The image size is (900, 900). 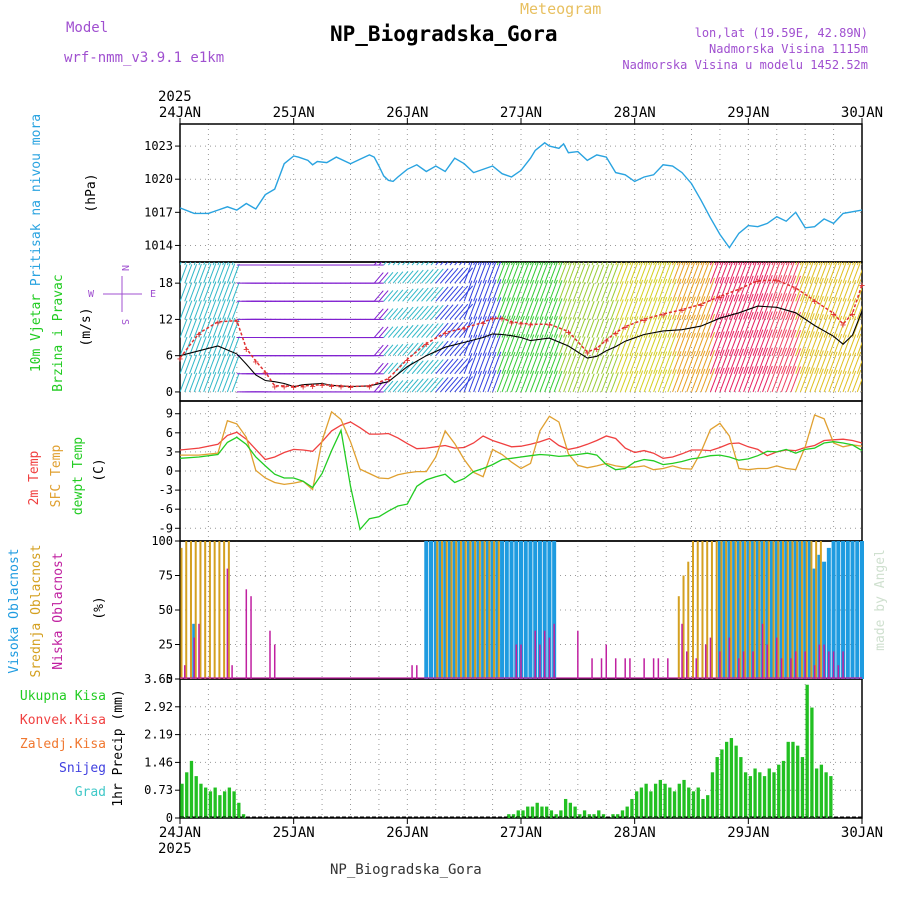 I want to click on bottom-date-label: 29JAN, so click(x=748, y=833).